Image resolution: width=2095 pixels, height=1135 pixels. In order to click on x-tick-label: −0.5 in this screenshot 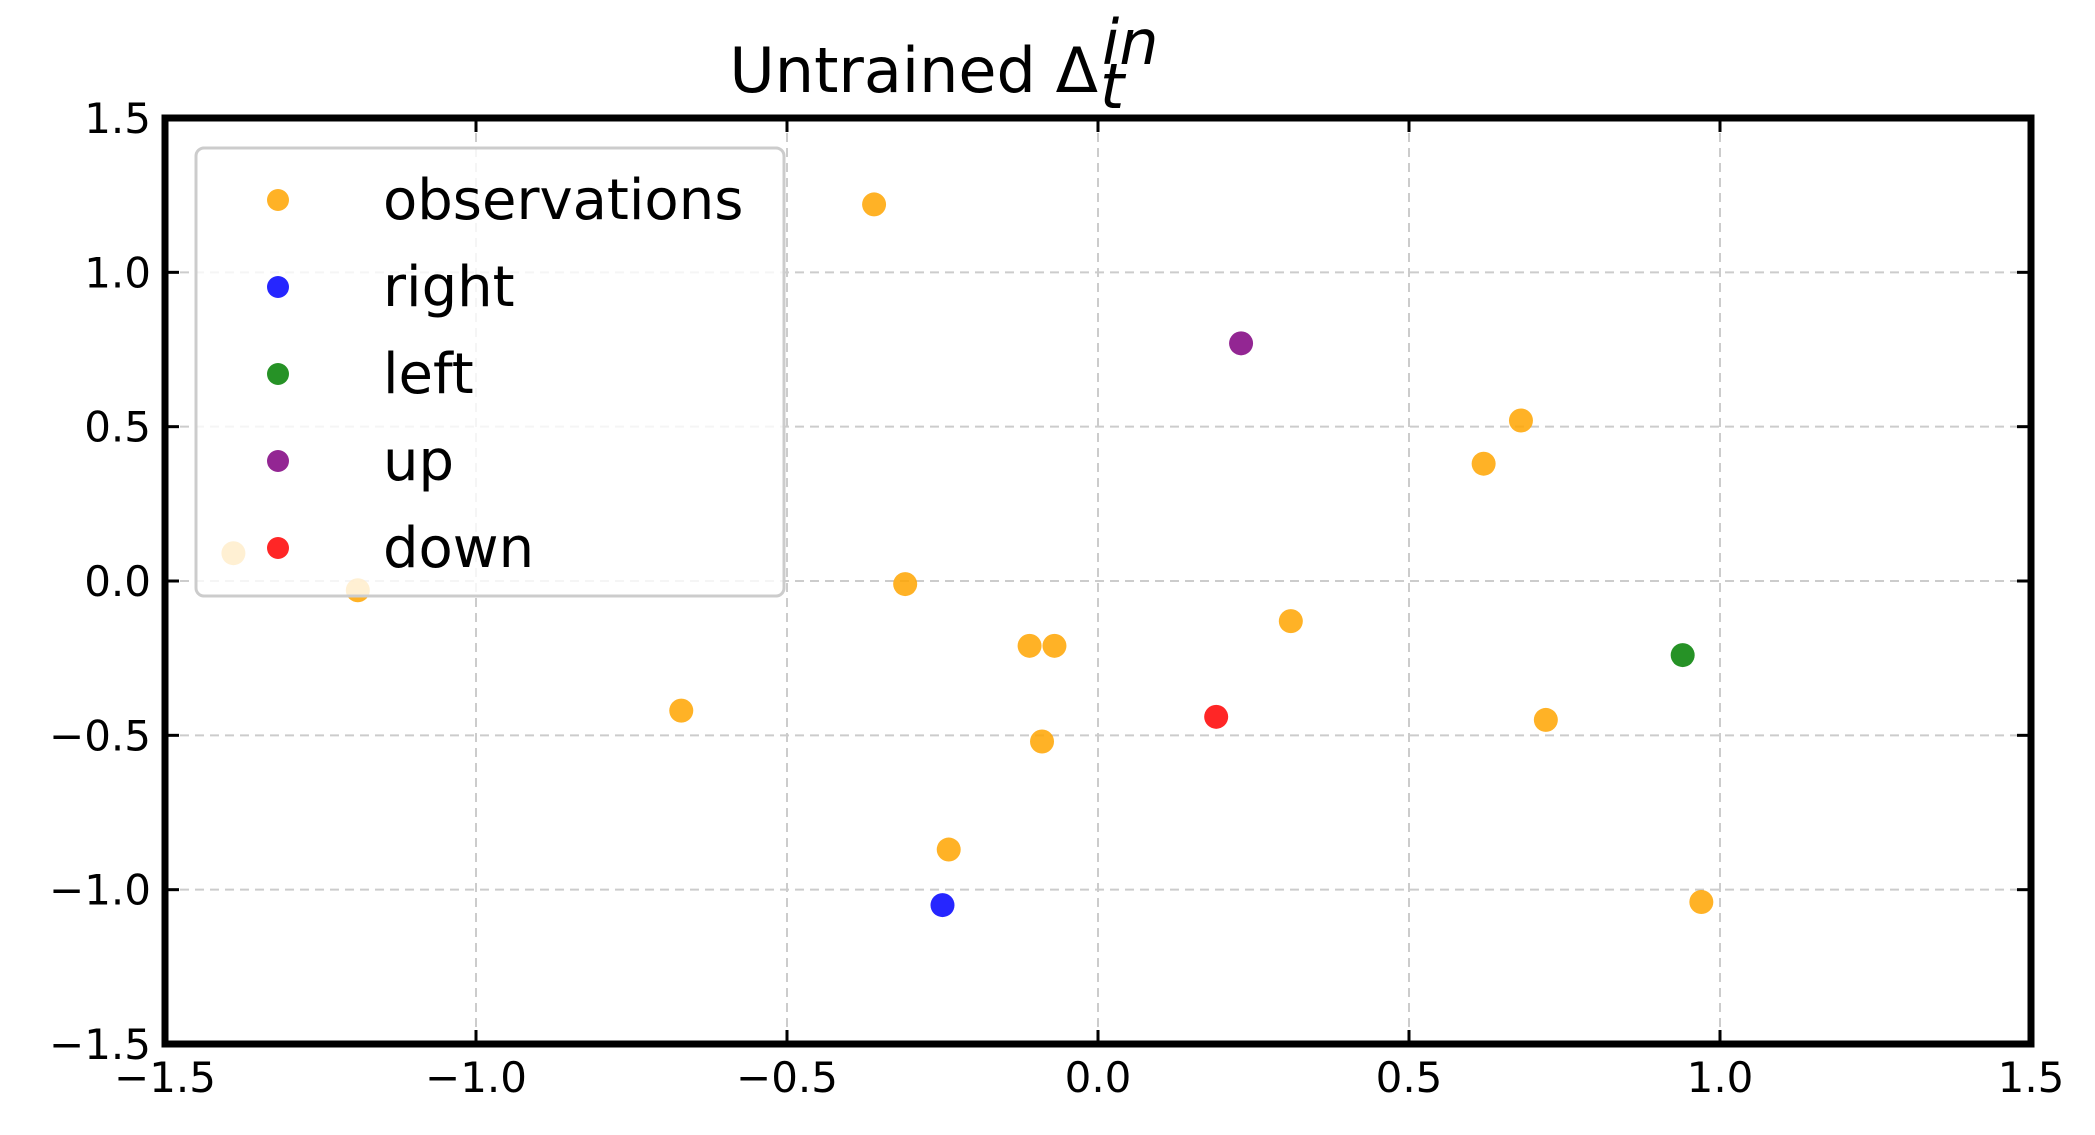, I will do `click(787, 1077)`.